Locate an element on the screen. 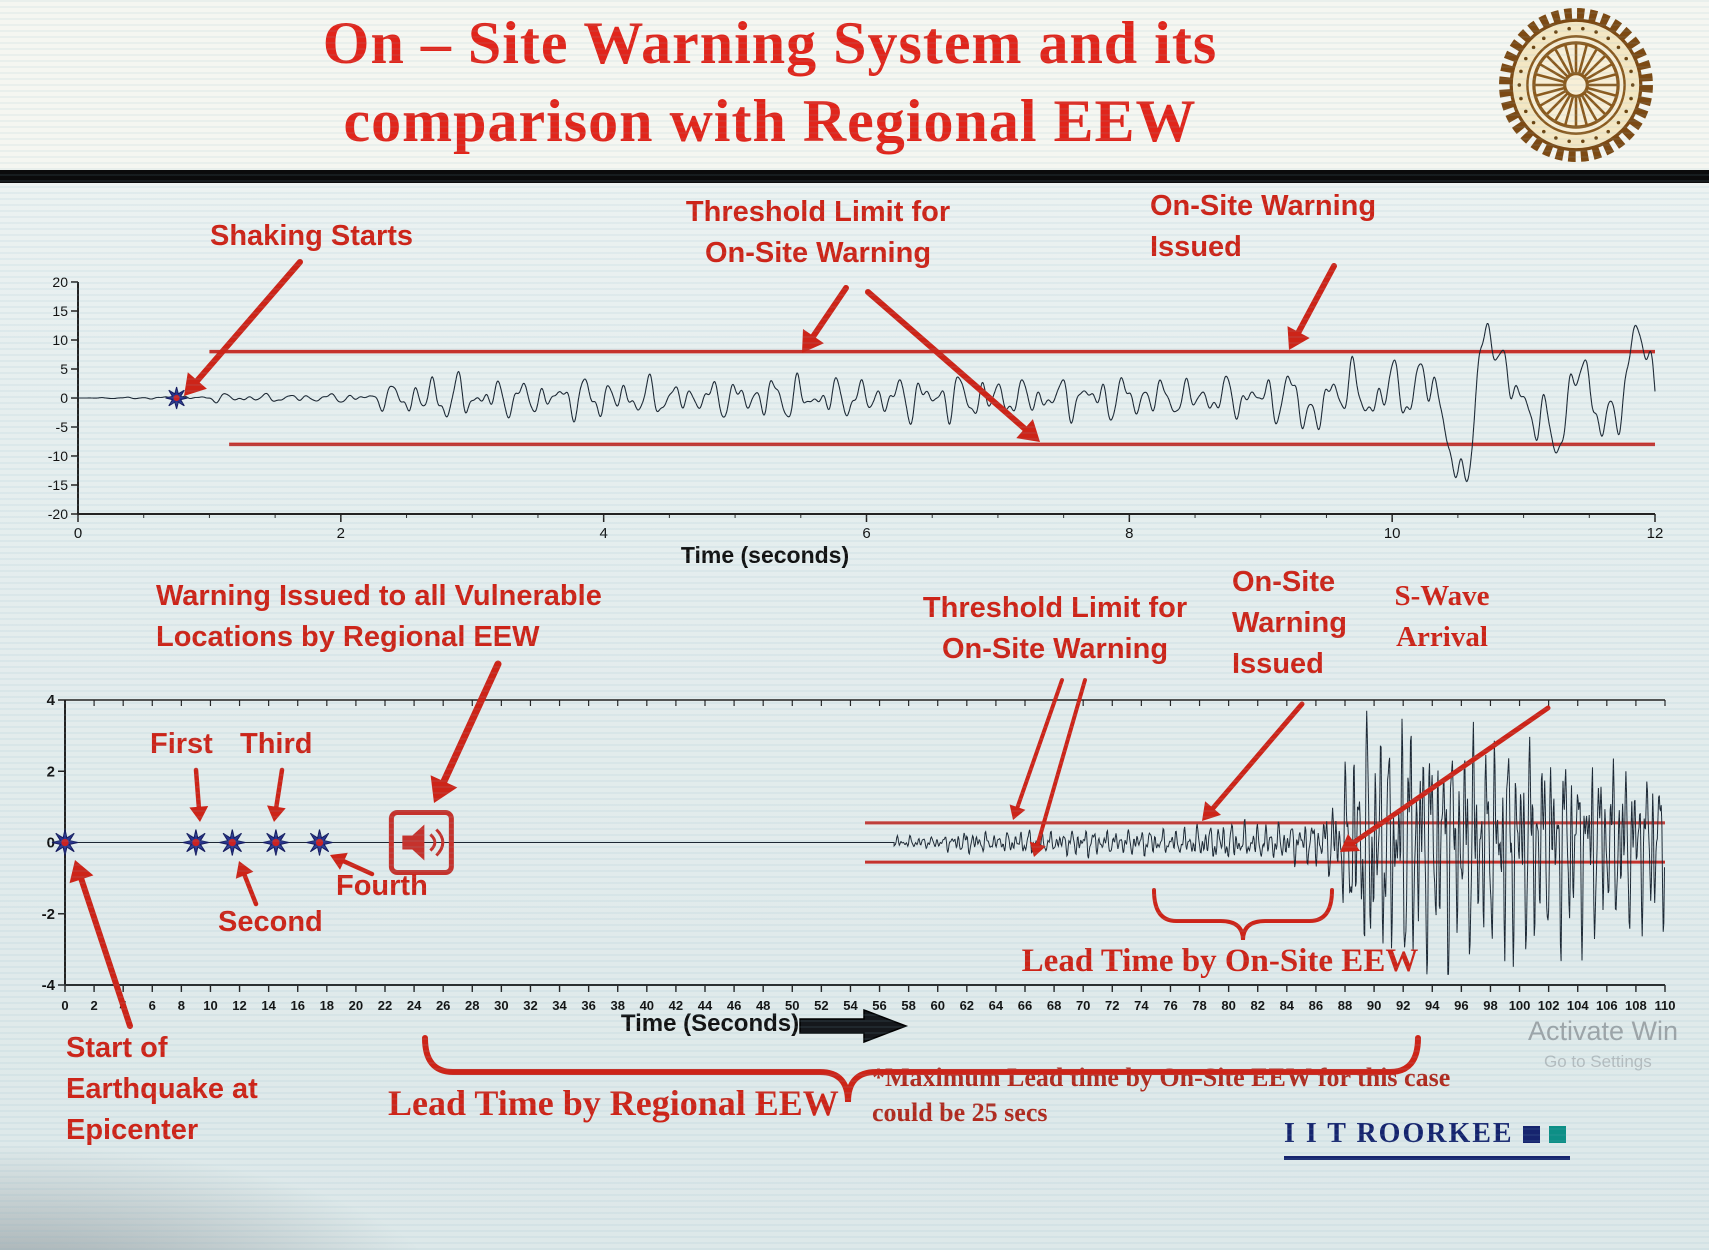  svg-text: 50 is located at coordinates (792, 1005).